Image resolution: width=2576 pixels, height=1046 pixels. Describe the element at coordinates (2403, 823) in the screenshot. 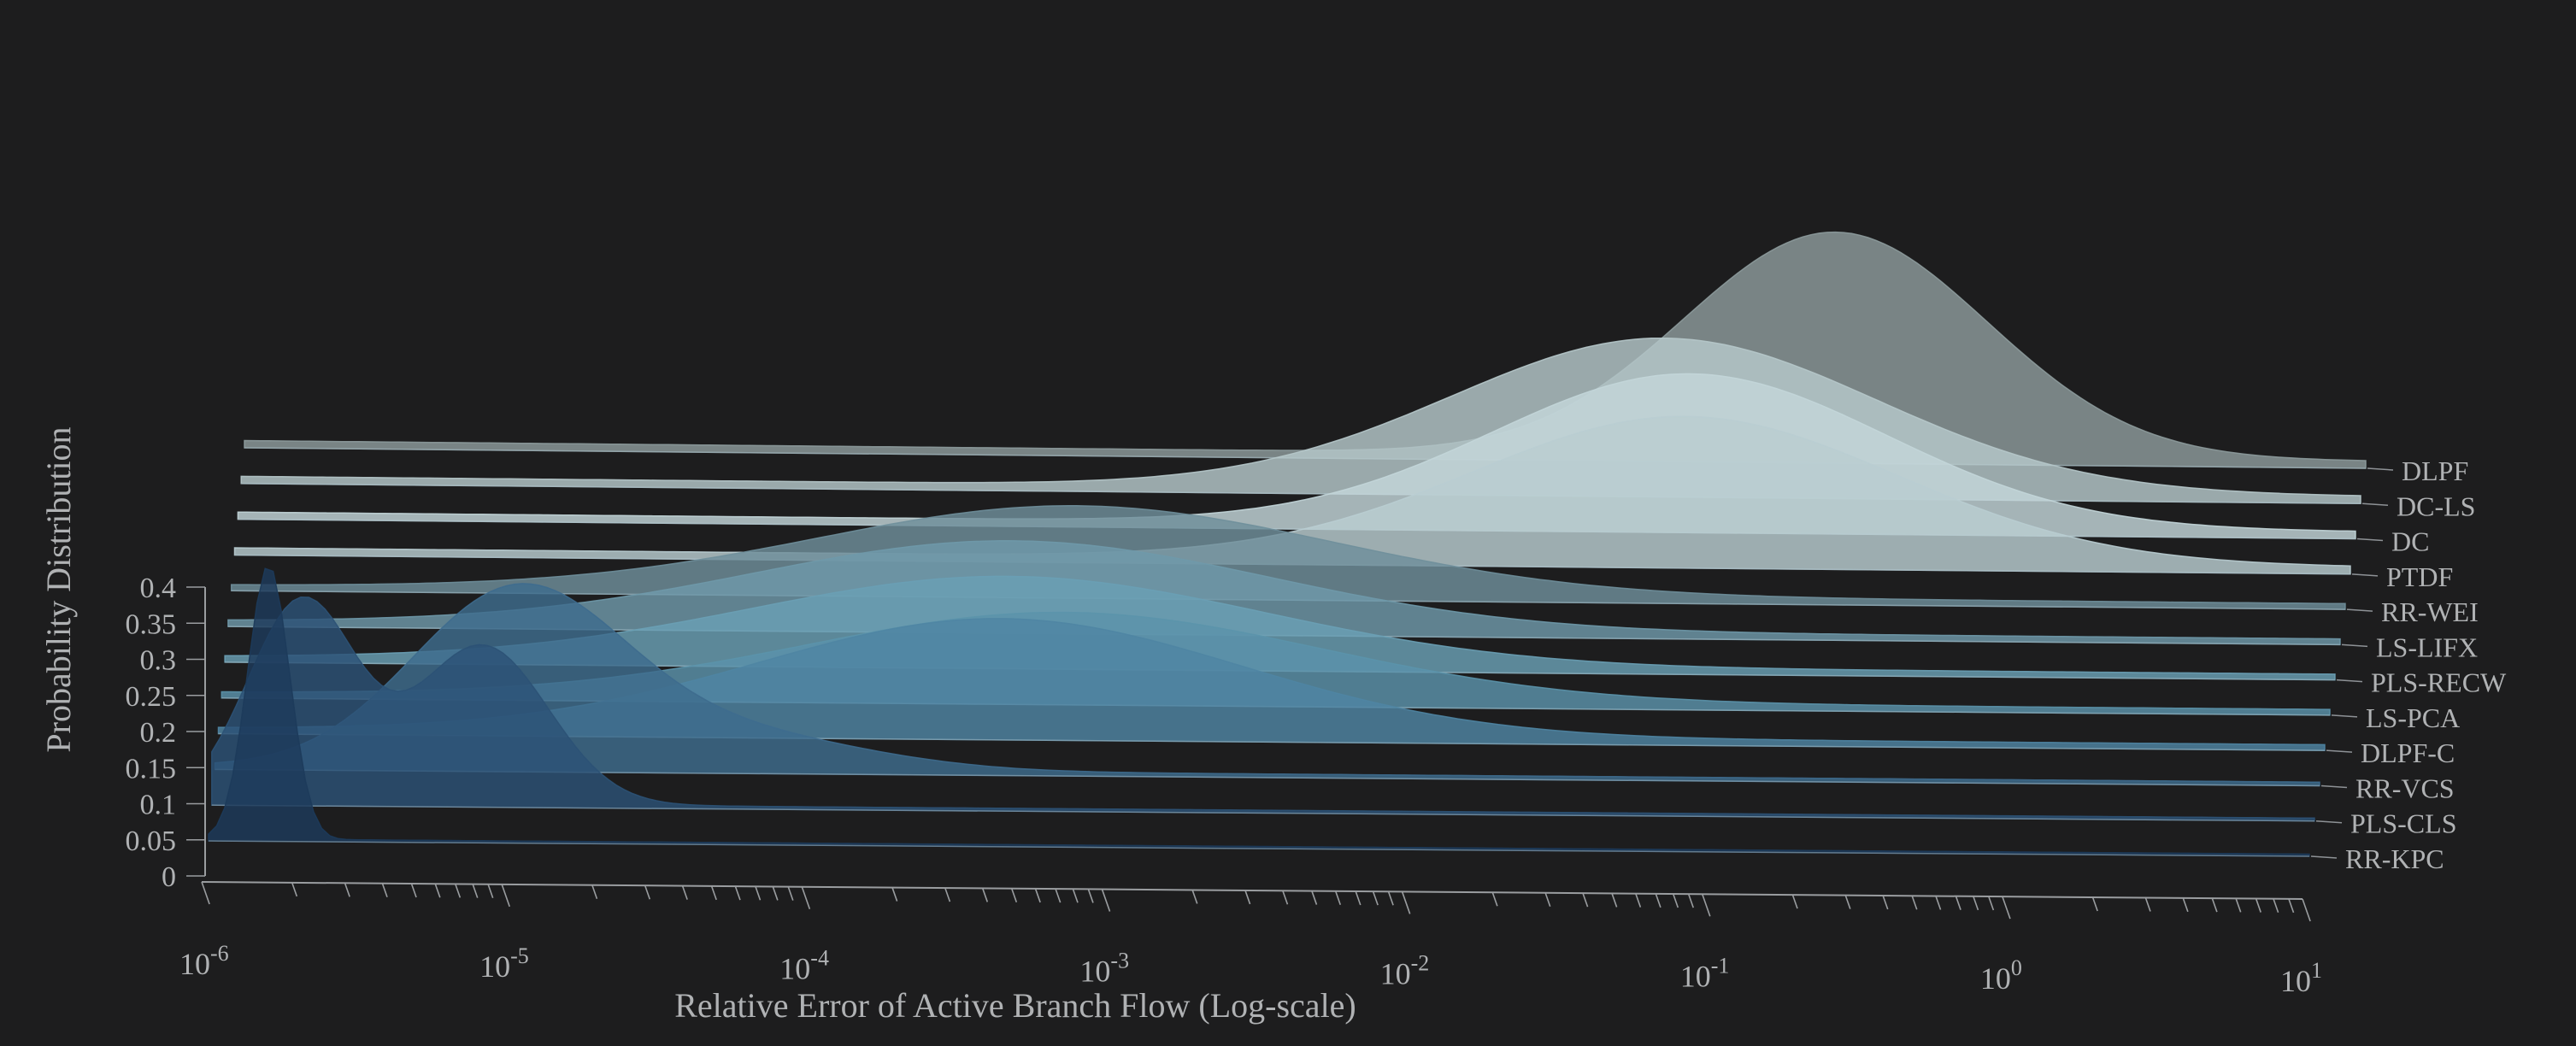

I see `series-label-pls-cls: PLS-CLS` at that location.